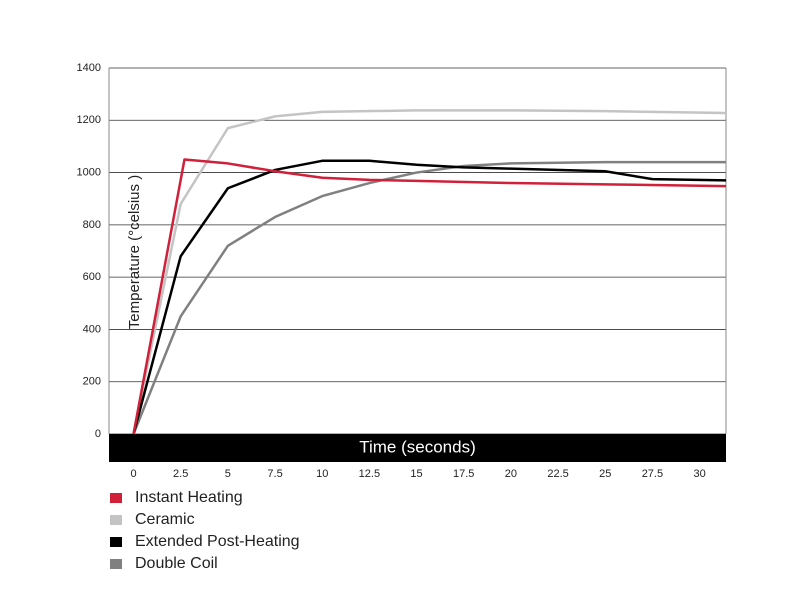  I want to click on x-tick-label: 30, so click(699, 474).